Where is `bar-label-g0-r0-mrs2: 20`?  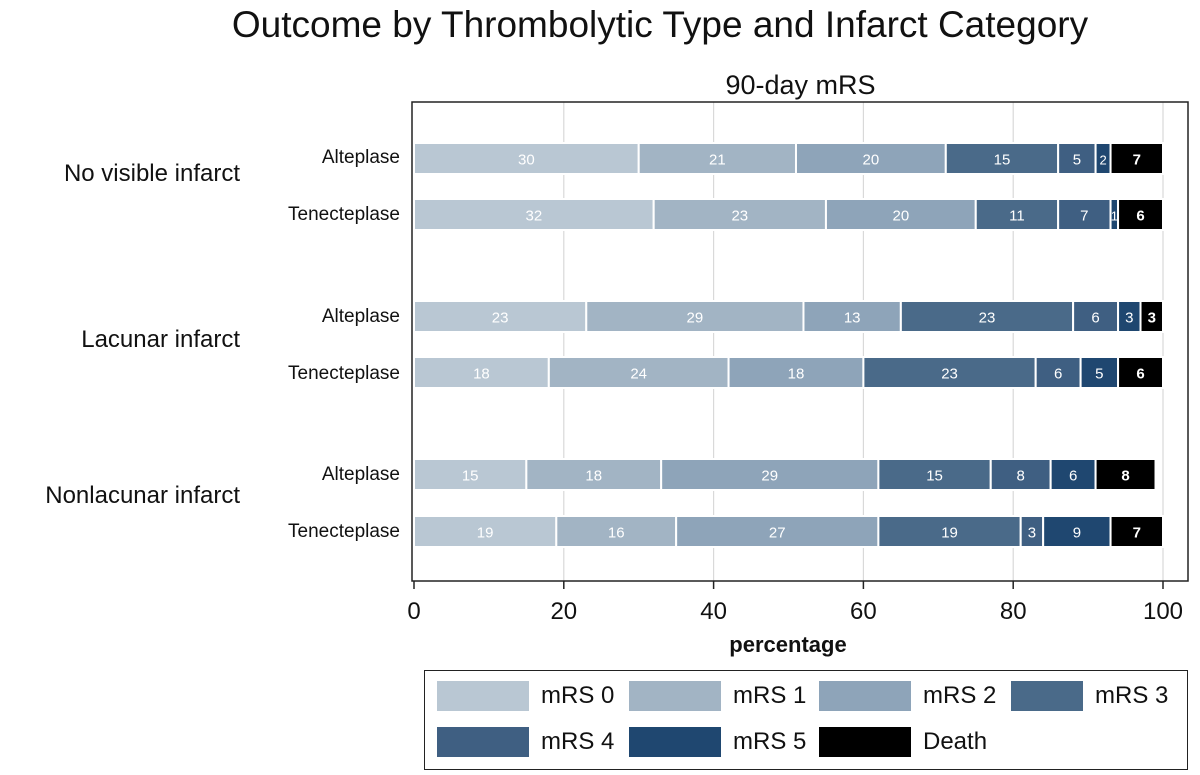 bar-label-g0-r0-mrs2: 20 is located at coordinates (871, 160).